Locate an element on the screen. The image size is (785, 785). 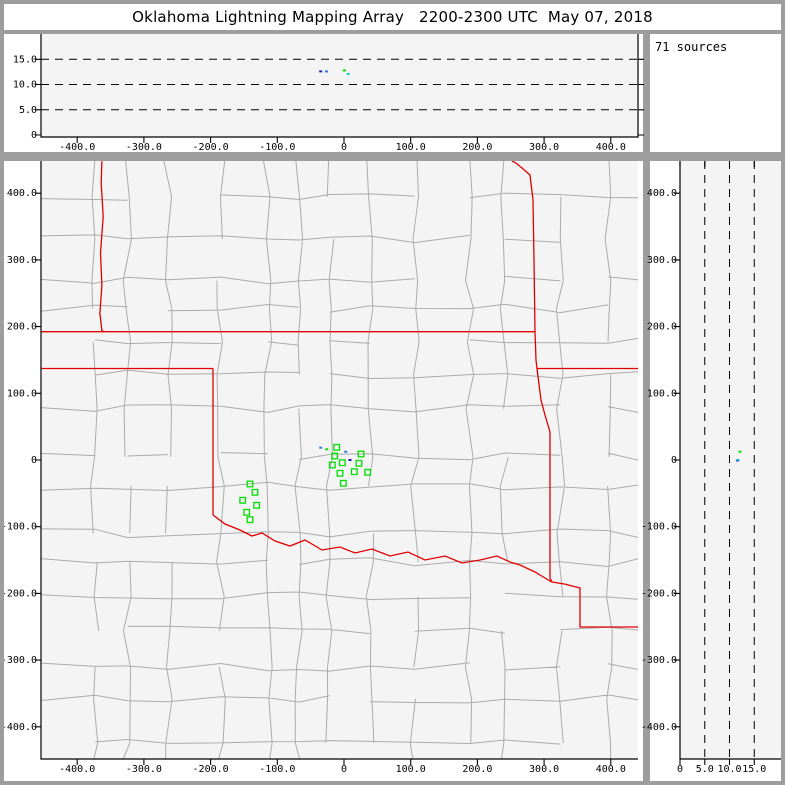
alt-ns-panel-bg is located at coordinates (730, 460).